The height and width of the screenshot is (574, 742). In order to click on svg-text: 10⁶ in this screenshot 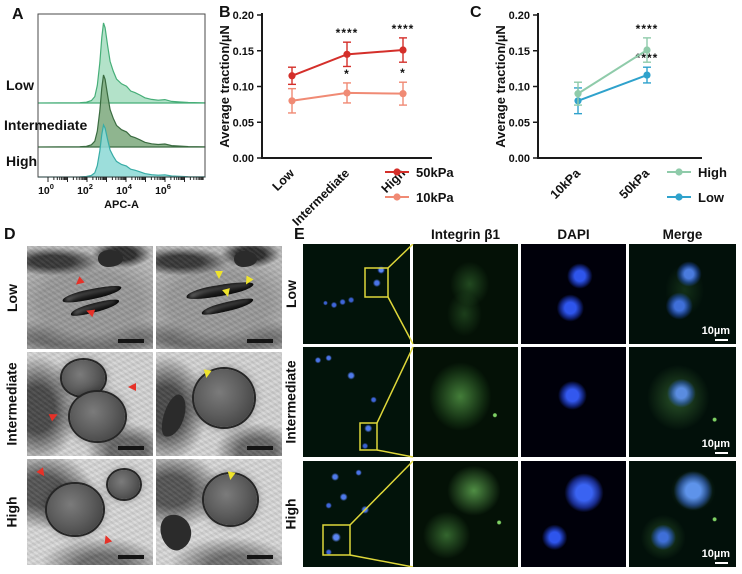, I will do `click(163, 189)`.